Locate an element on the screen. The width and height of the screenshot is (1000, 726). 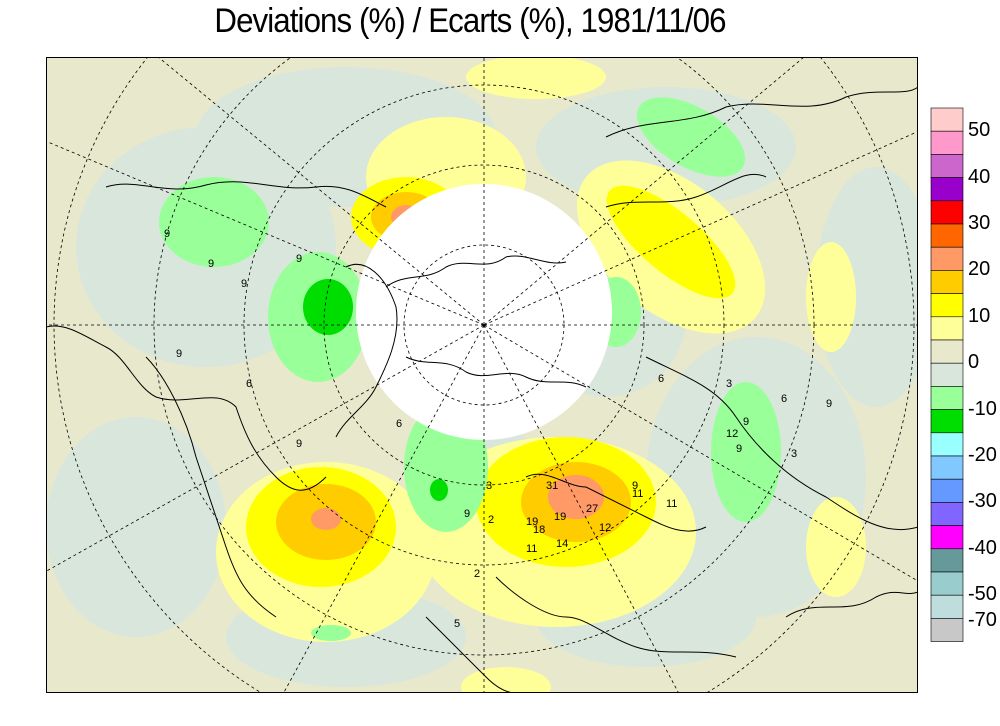
legend-label: 0 is located at coordinates (974, 362).